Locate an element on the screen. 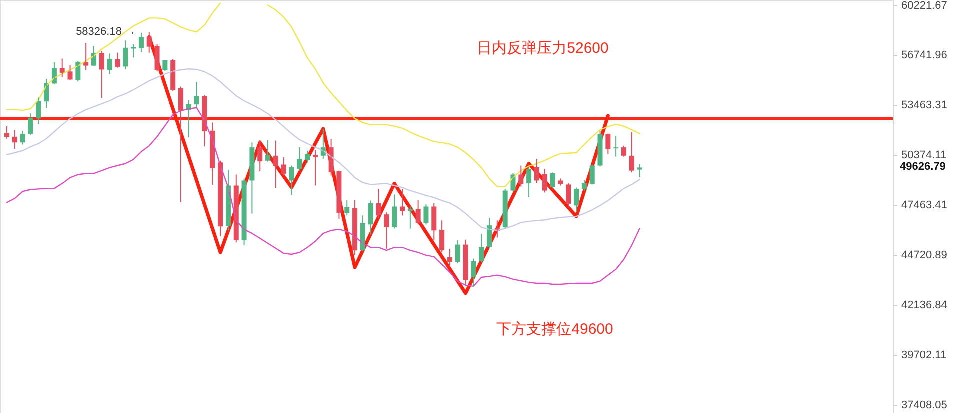 The height and width of the screenshot is (413, 964). y-tick-label: 60221.67 is located at coordinates (925, 6).